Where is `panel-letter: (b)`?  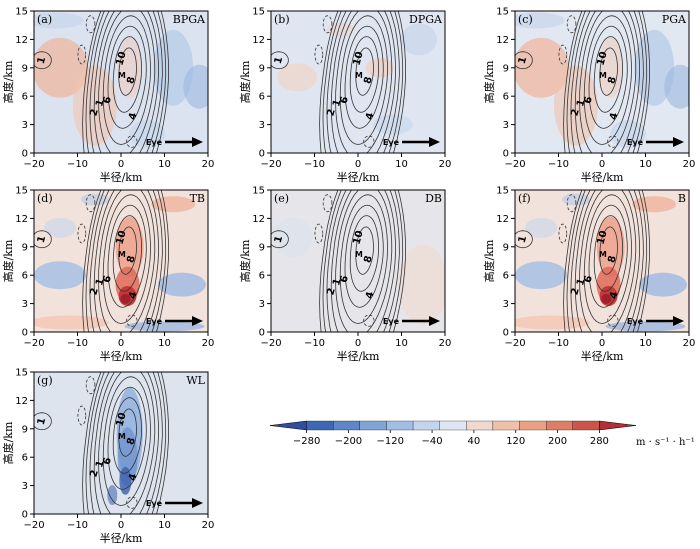
panel-letter: (b) is located at coordinates (282, 19).